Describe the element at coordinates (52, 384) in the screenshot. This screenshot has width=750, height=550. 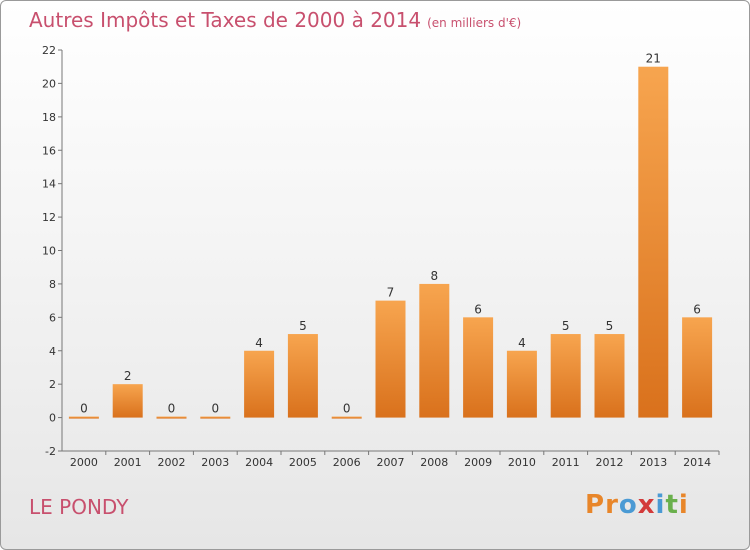
I see `y-tick-label: 2` at that location.